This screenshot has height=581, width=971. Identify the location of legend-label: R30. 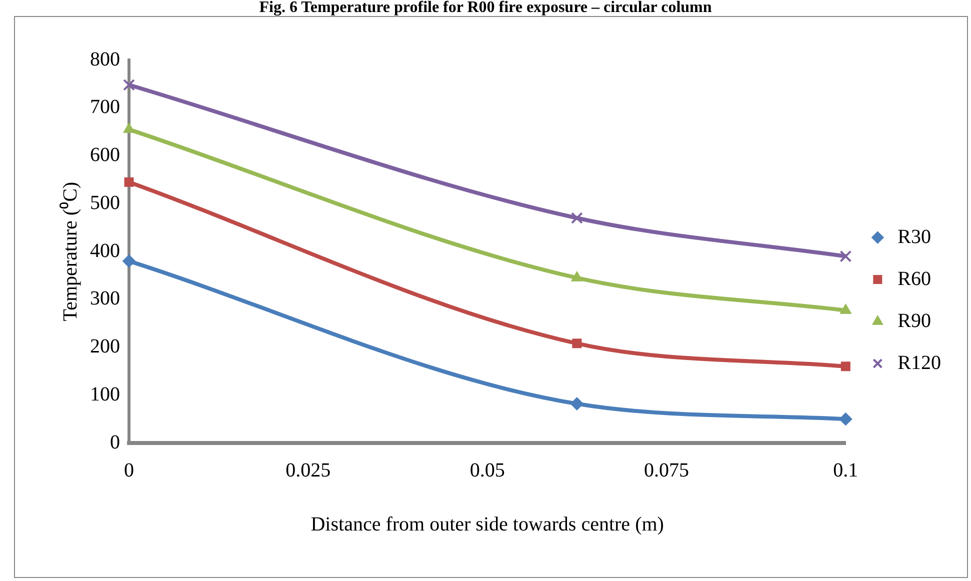
(915, 237).